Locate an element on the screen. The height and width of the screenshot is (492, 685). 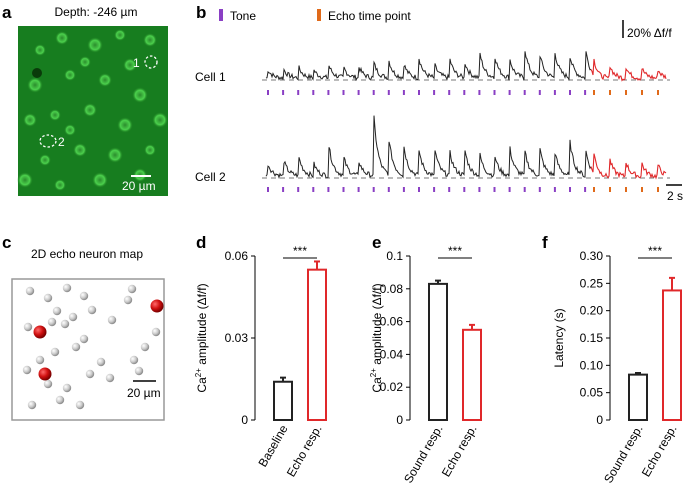
legend-tone-label: Tone is located at coordinates (243, 16).